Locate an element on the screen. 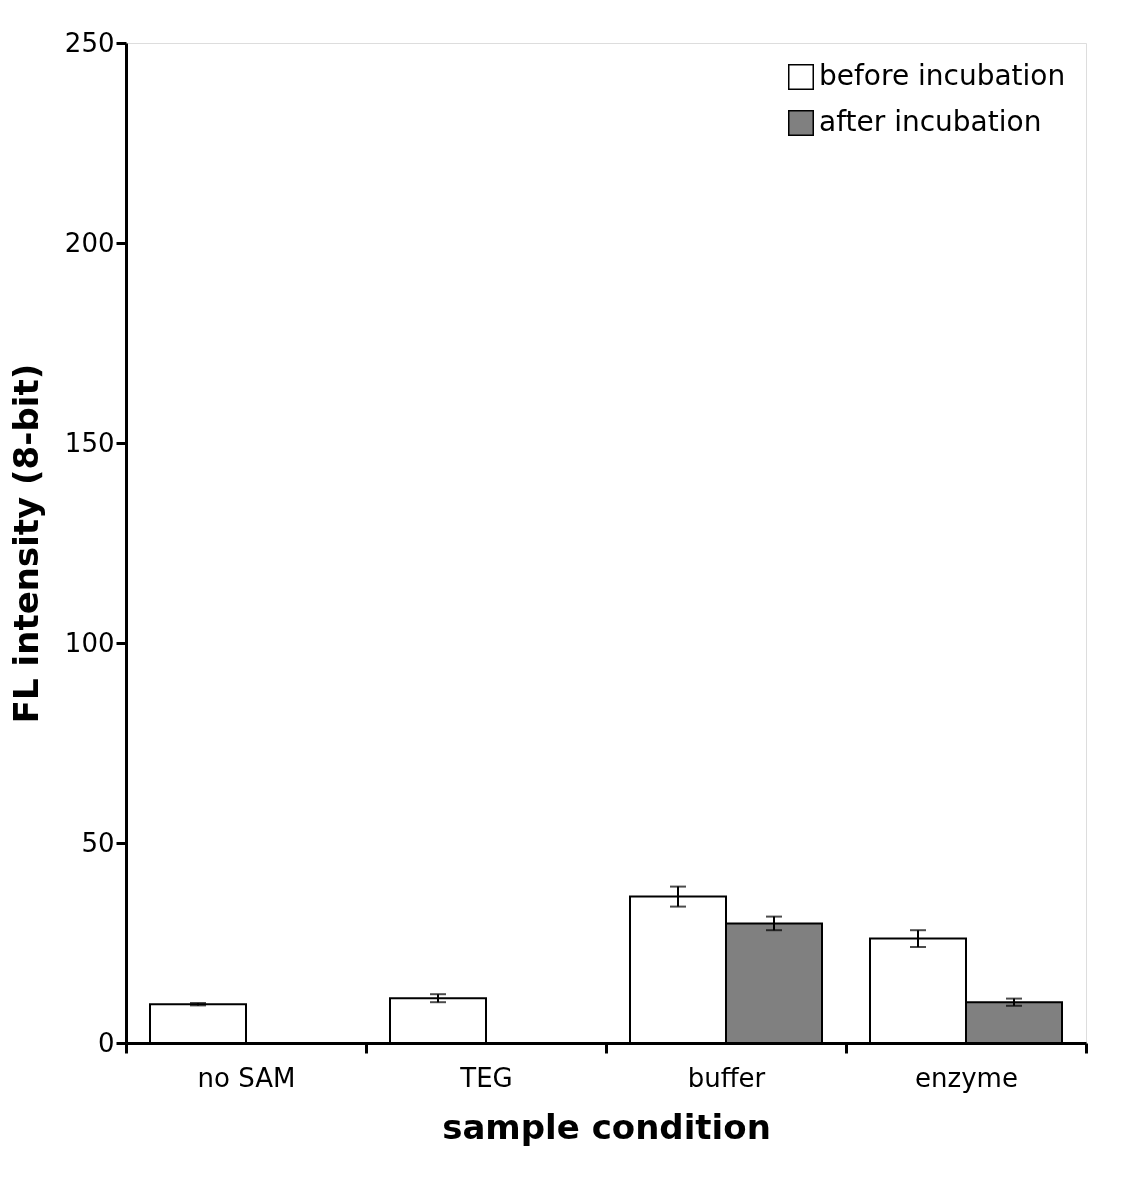  y-tick-label: 150 is located at coordinates (89, 442).